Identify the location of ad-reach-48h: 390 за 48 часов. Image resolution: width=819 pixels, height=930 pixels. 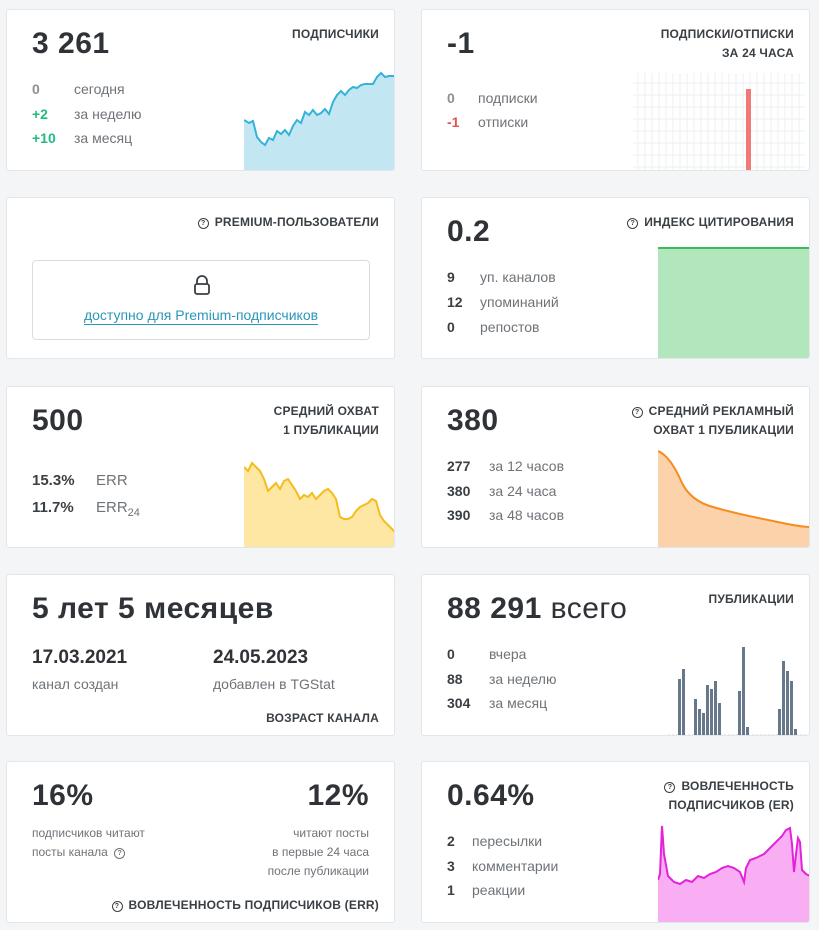
(506, 515).